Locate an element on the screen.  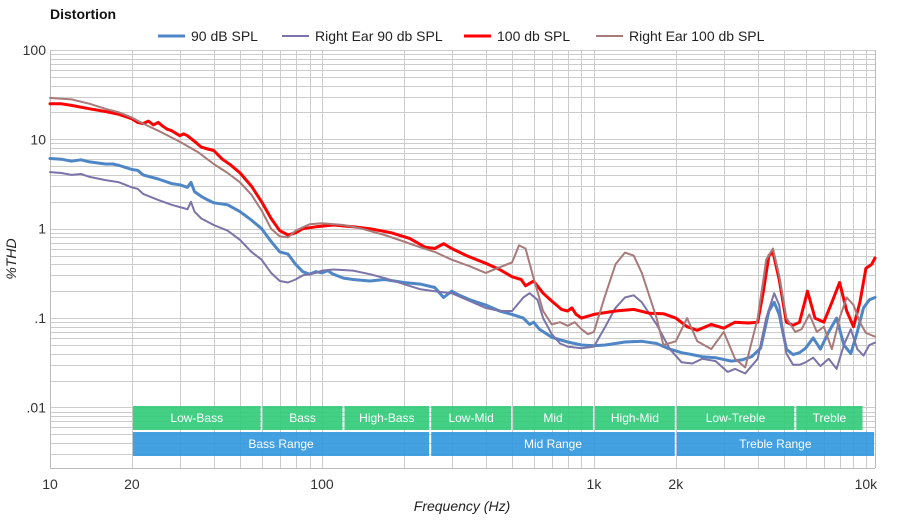
band-treble: Treble is located at coordinates (829, 418).